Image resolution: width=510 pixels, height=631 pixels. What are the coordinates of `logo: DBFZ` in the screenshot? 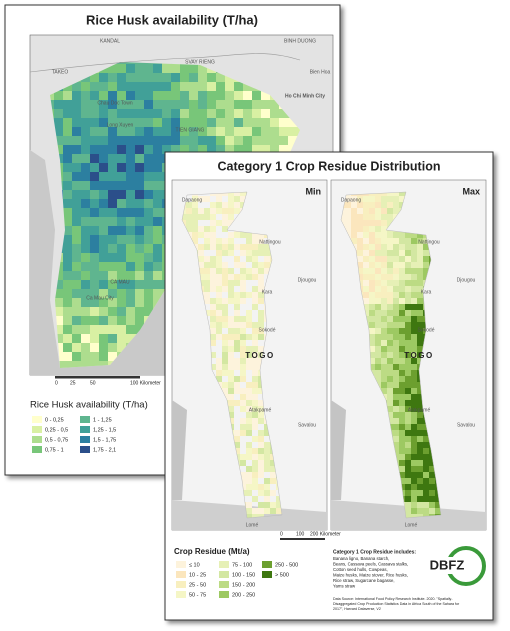 It's located at (447, 564).